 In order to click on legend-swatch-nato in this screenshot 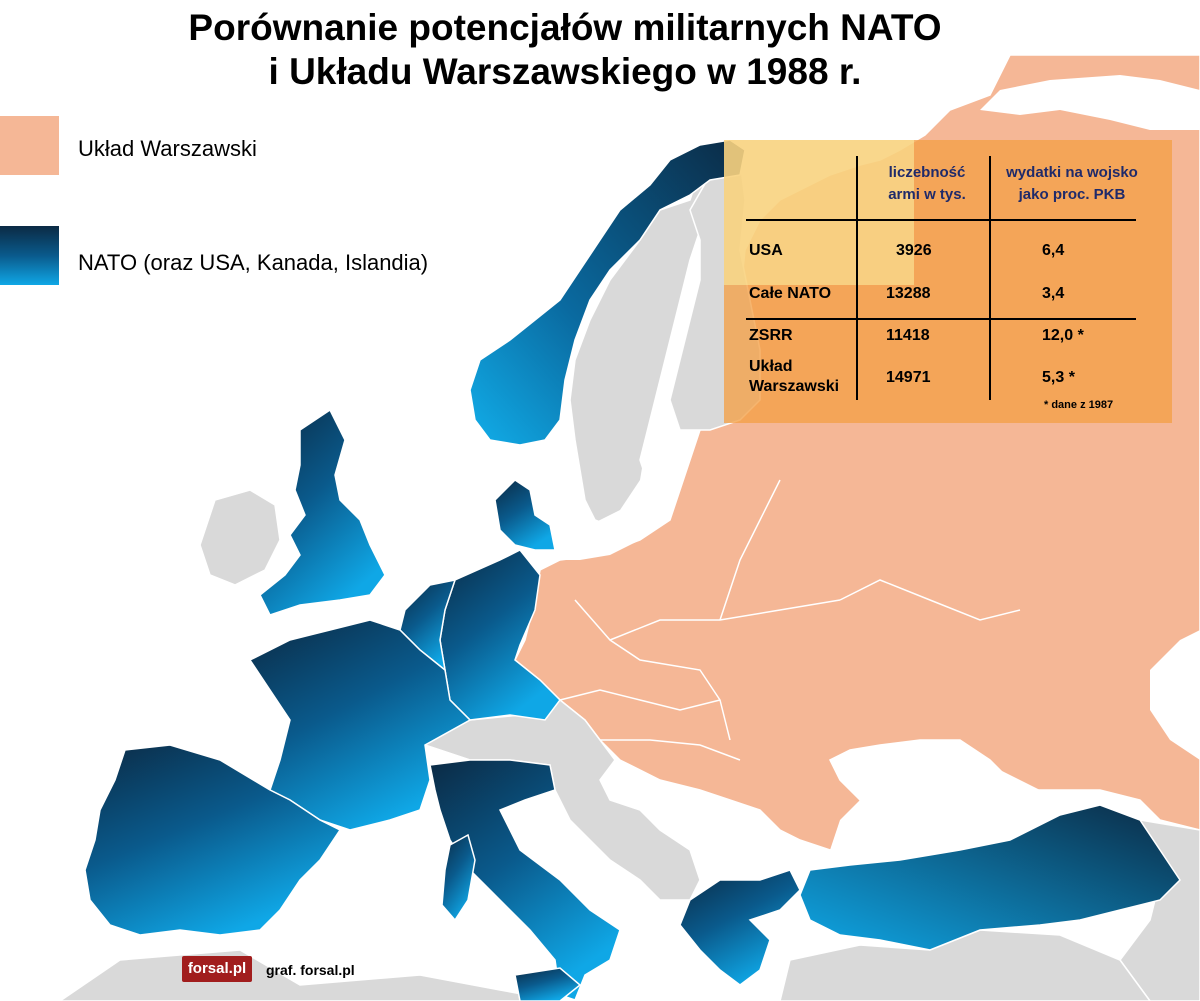, I will do `click(29, 255)`.